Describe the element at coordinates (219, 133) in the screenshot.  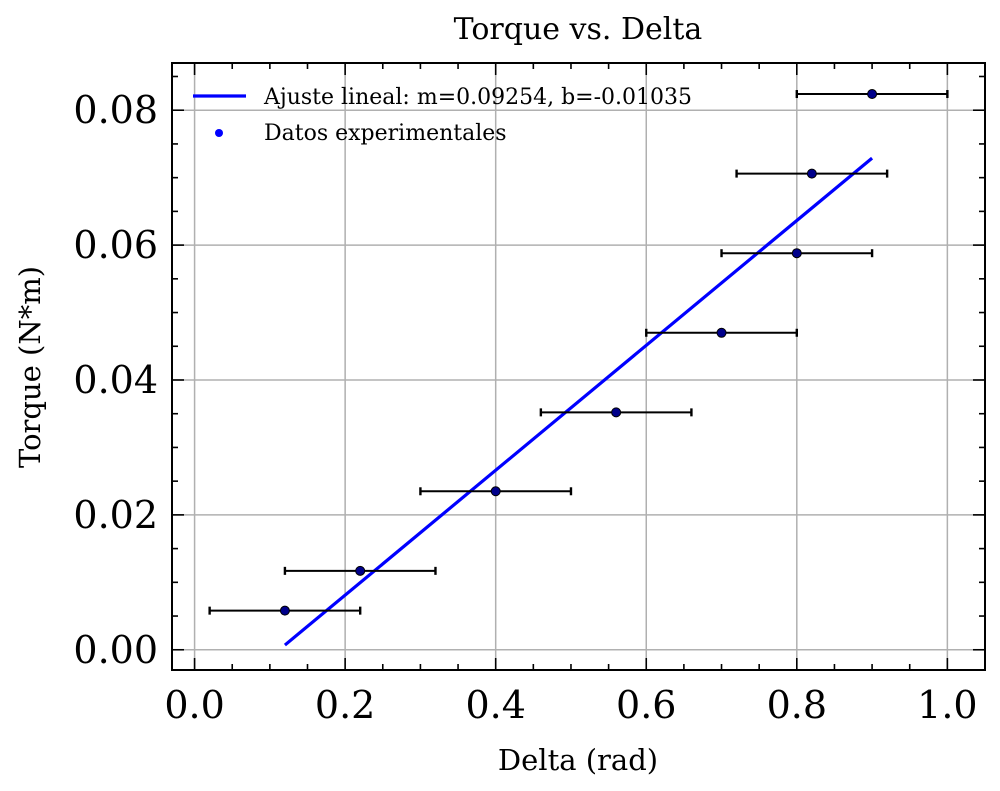
I see `legend-point-swatch` at that location.